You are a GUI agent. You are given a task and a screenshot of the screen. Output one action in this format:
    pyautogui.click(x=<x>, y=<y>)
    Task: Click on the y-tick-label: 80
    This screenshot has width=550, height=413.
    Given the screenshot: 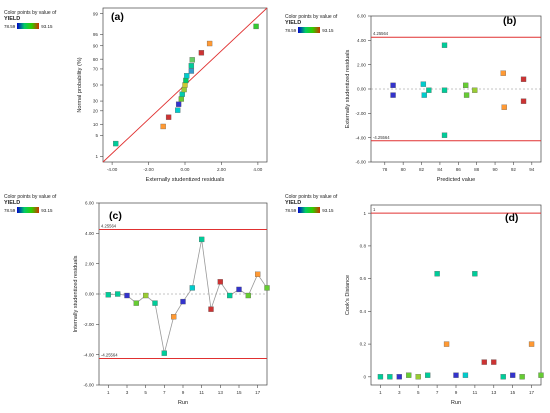 What is the action you would take?
    pyautogui.click(x=96, y=59)
    